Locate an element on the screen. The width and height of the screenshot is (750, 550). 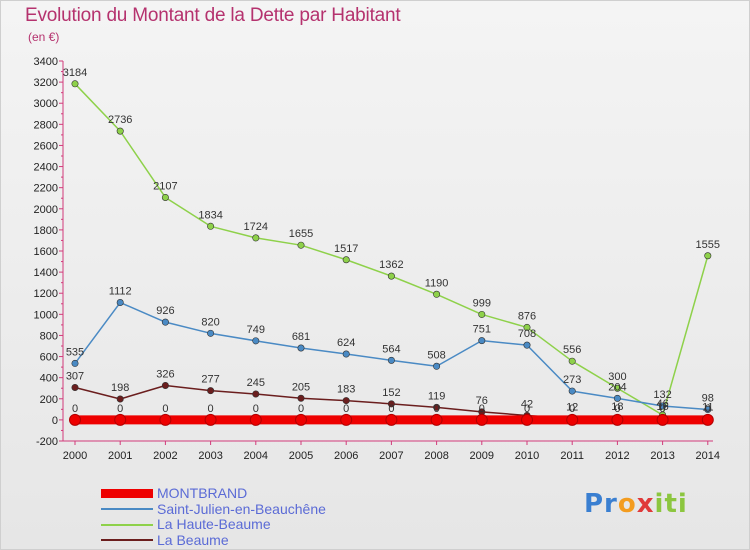
data-label: 3184 is located at coordinates (75, 73).